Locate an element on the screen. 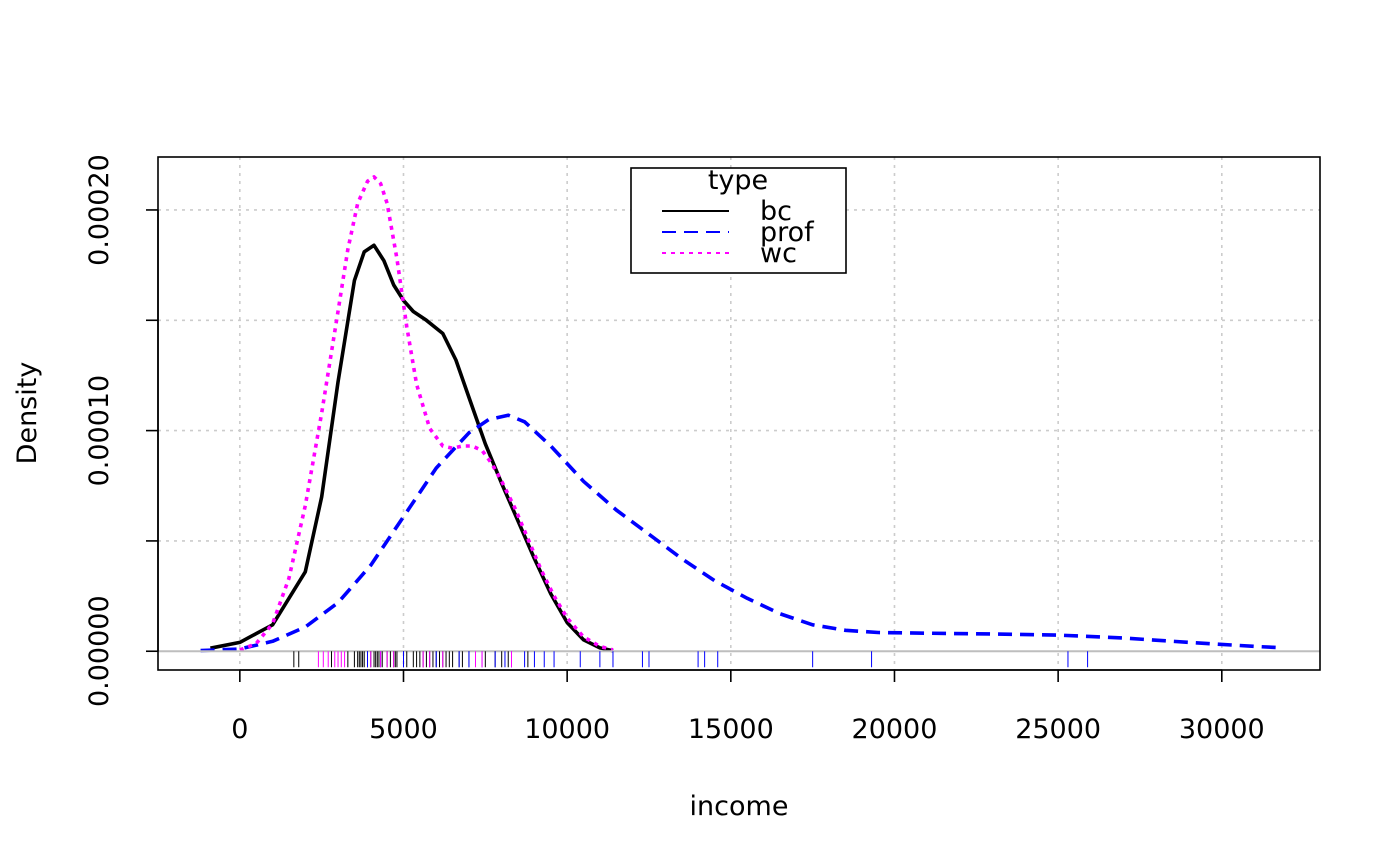 The height and width of the screenshot is (866, 1400). x-tick-label: 0 is located at coordinates (239, 729).